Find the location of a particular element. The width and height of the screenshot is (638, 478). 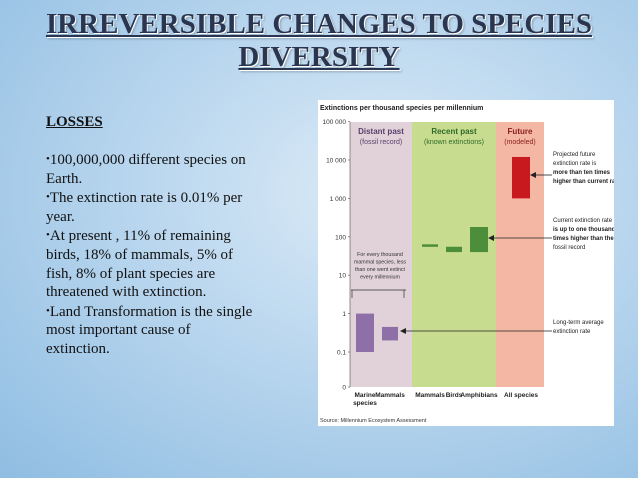

panel-title: Distant past is located at coordinates (381, 131).